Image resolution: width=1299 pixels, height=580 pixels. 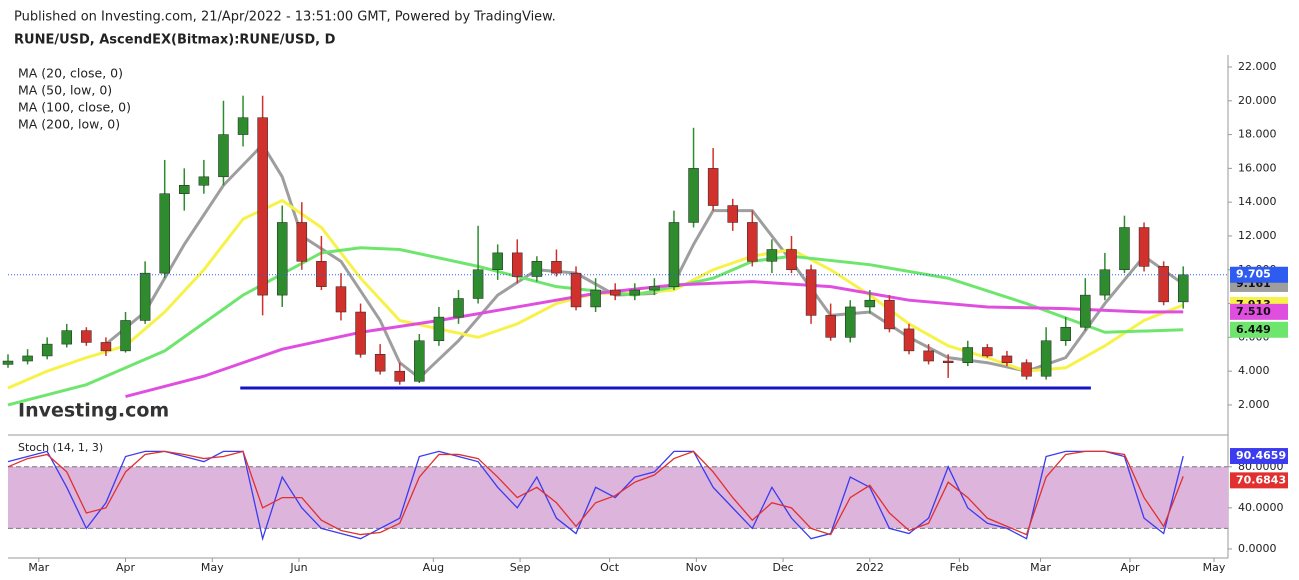 What do you see at coordinates (610, 567) in the screenshot?
I see `x-tick-label: Oct` at bounding box center [610, 567].